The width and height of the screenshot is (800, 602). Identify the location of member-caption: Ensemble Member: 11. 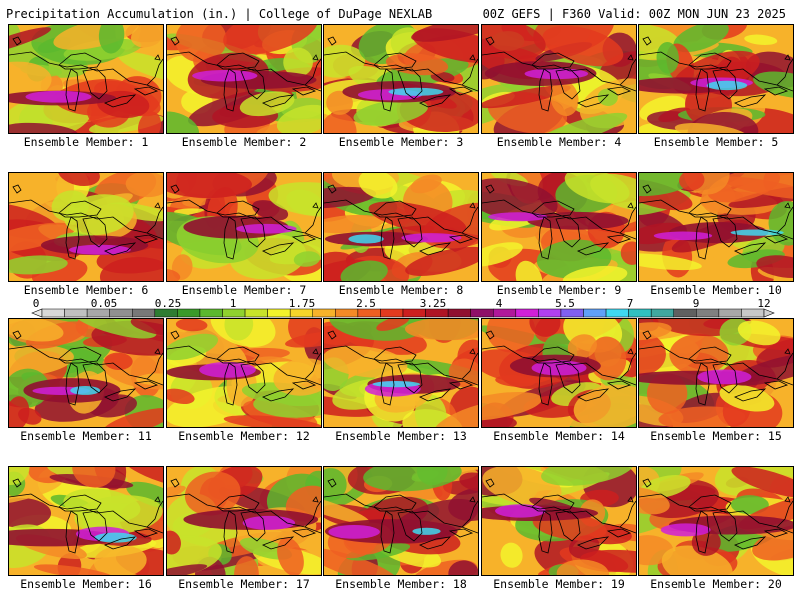
(86, 436).